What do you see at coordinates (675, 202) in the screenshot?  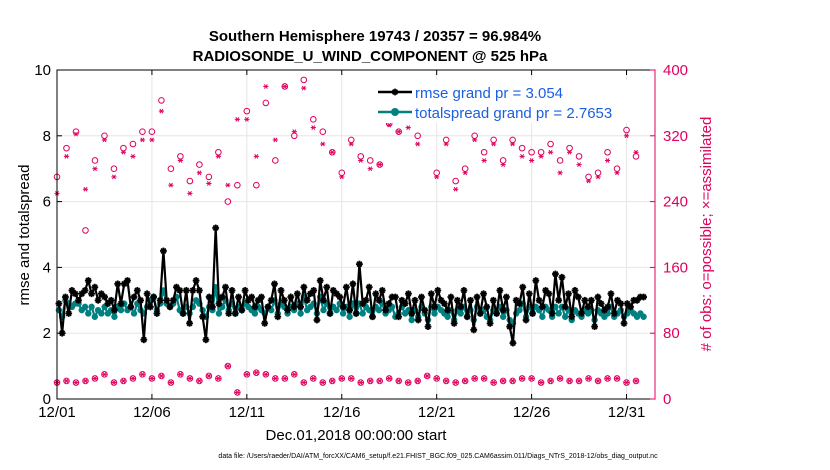 I see `y2-tick-label: 240` at bounding box center [675, 202].